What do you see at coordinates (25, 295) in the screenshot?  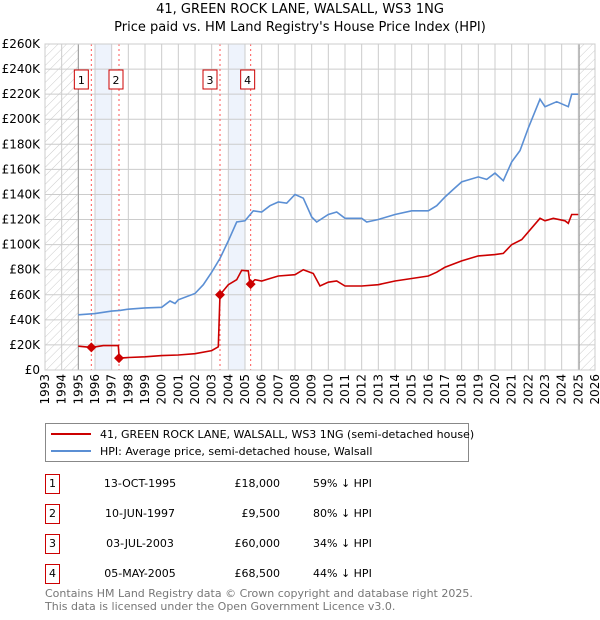 I see `y-tick-label: £60K` at bounding box center [25, 295].